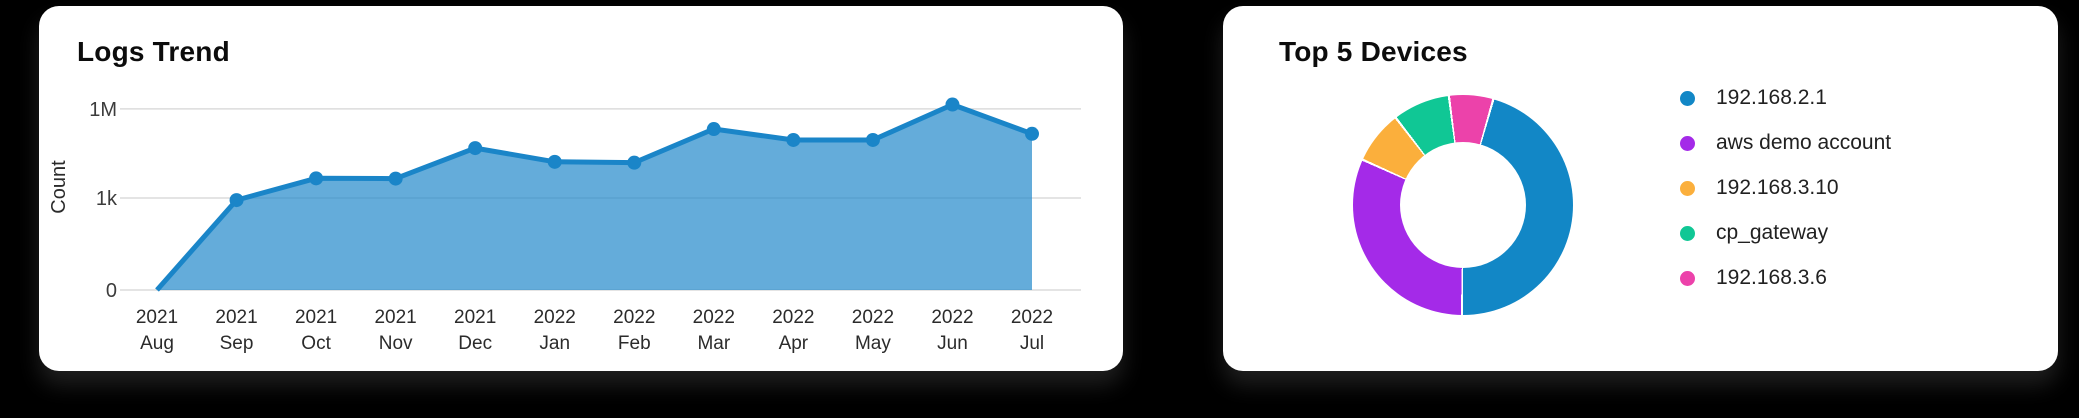  I want to click on legend-item: 192.168.3.6, so click(1782, 278).